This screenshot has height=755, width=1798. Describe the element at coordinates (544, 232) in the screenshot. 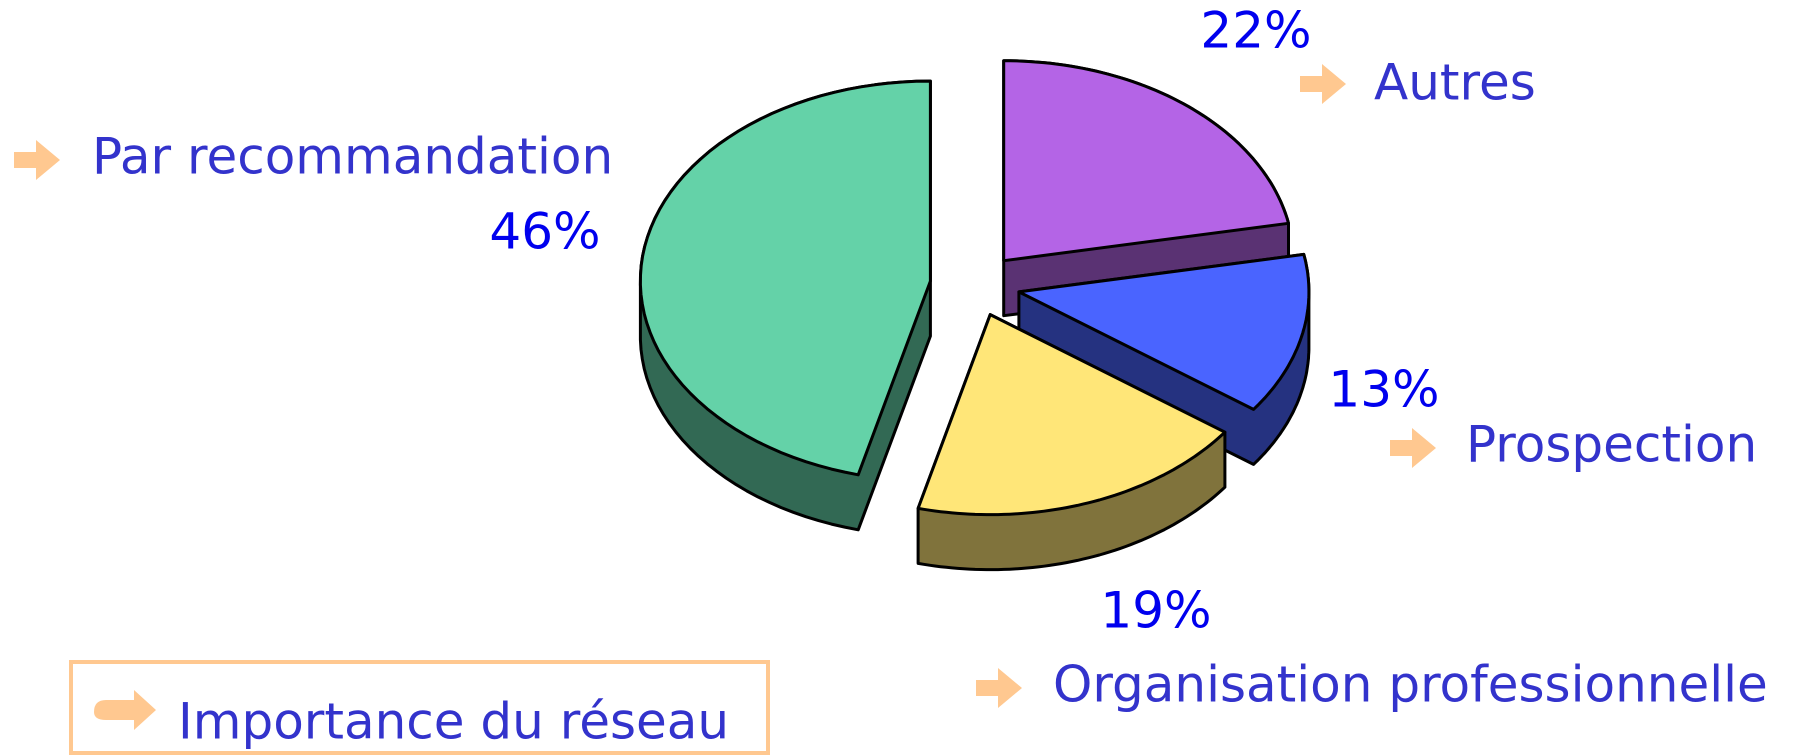

I see `value-label: 46%` at that location.